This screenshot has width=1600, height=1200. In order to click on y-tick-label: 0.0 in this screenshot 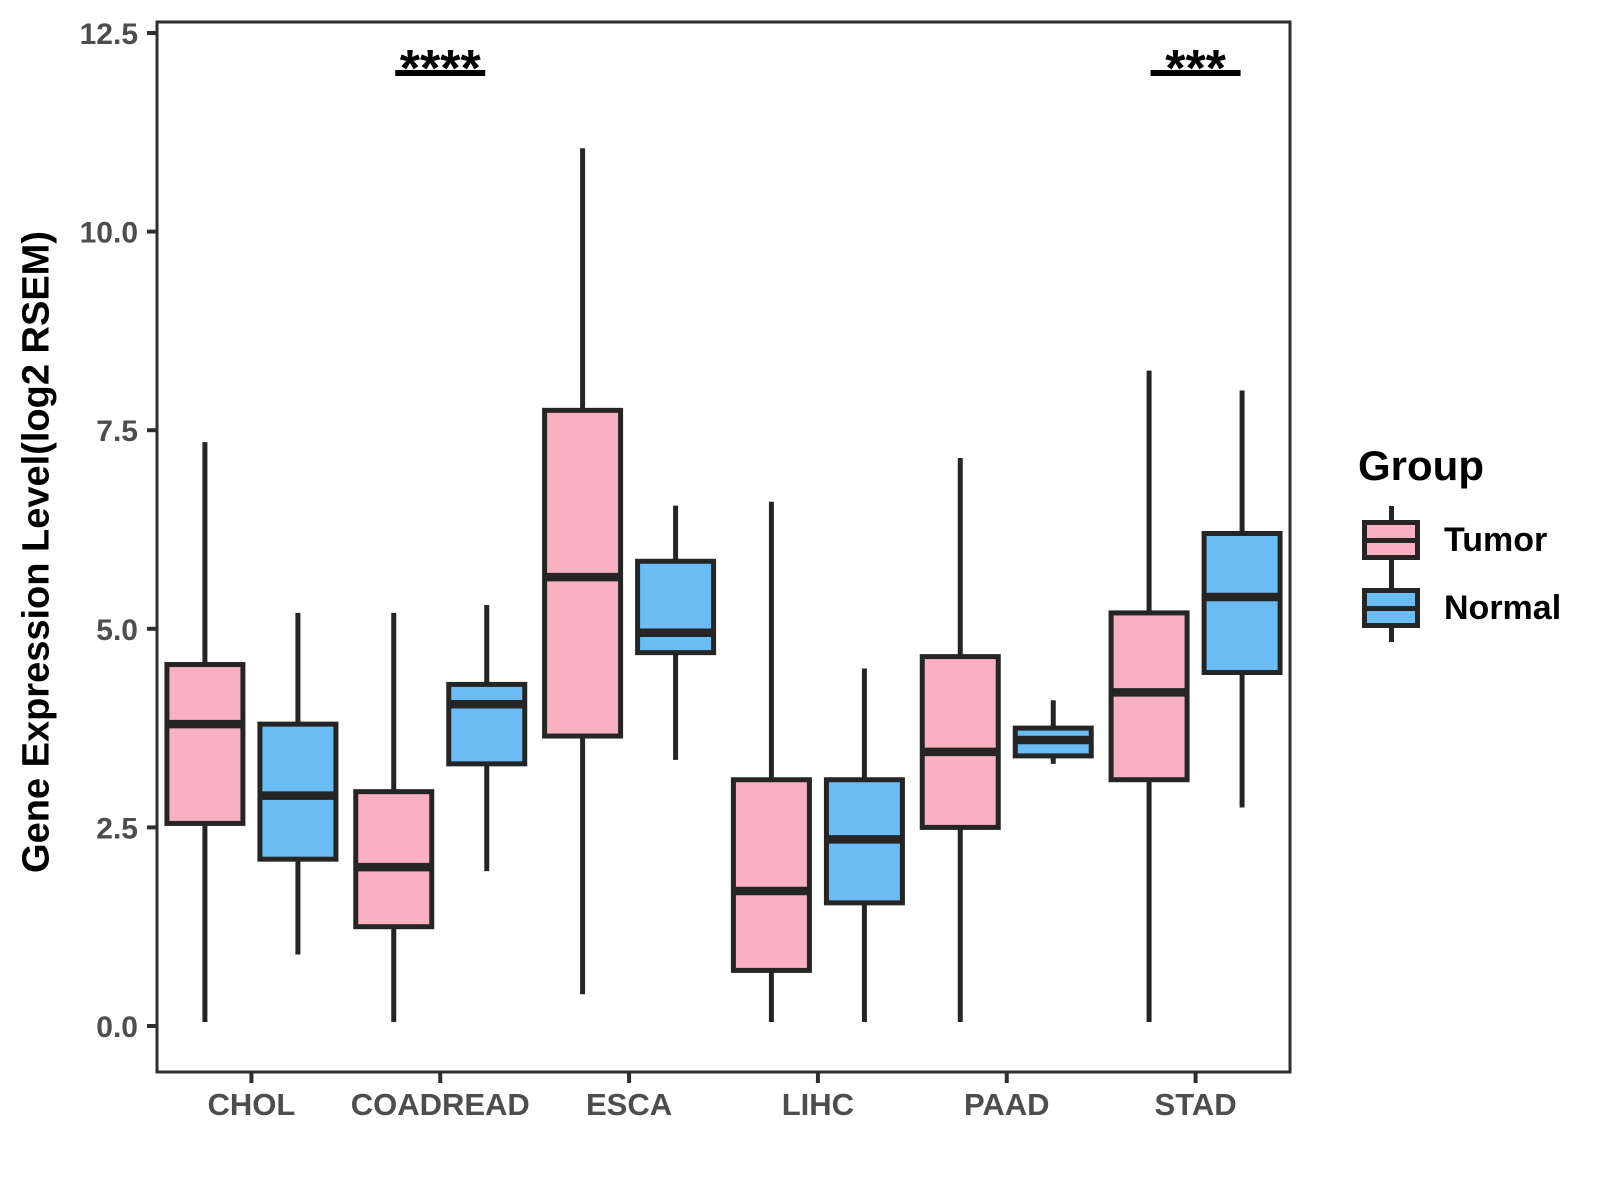, I will do `click(117, 1027)`.